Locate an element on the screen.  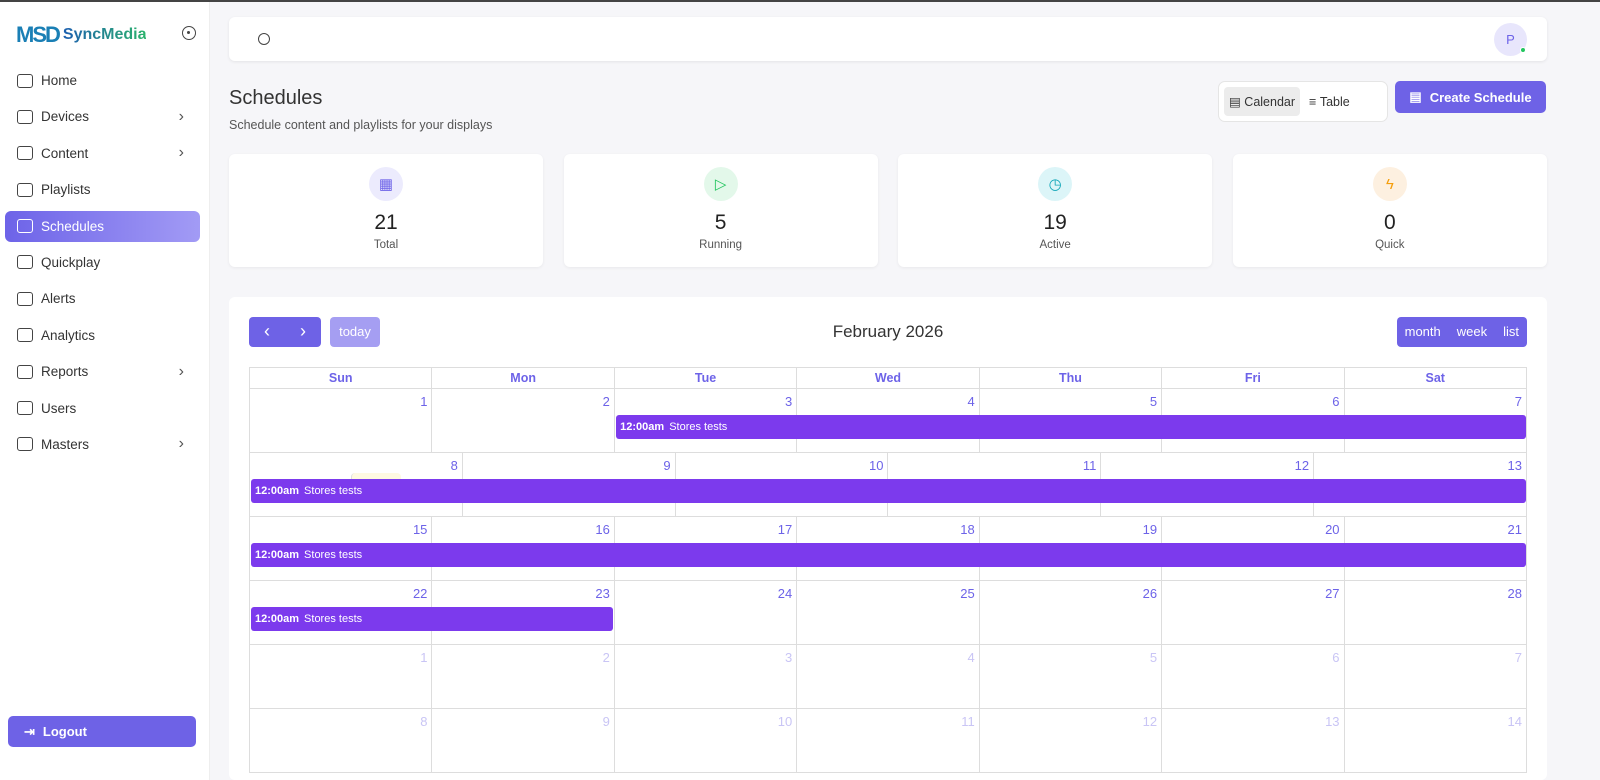
day-number: 24 is located at coordinates (785, 593).